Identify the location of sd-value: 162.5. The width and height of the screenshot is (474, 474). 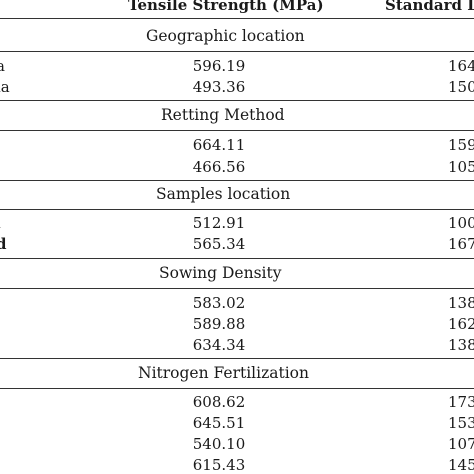
(461, 324).